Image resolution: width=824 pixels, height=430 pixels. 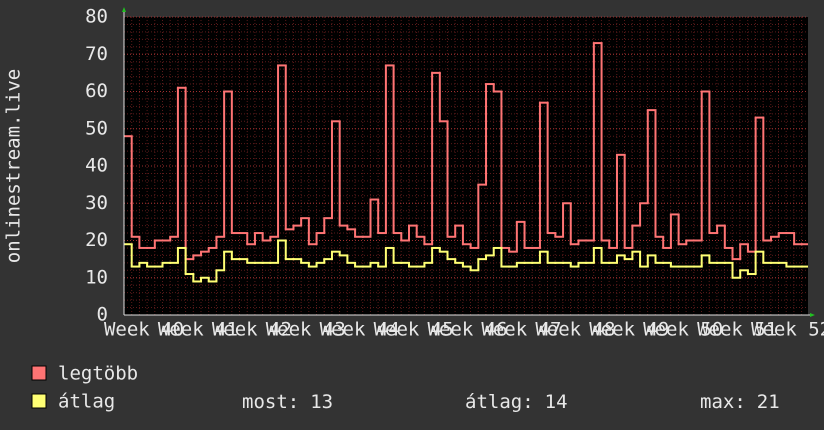 I want to click on stat-label: most:, so click(x=270, y=402).